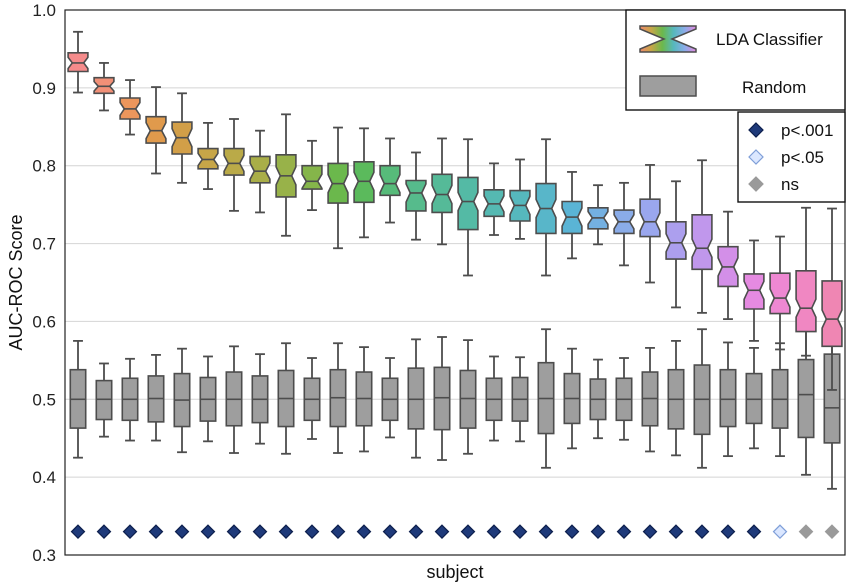  What do you see at coordinates (454, 572) in the screenshot?
I see `x-axis-label: subject` at bounding box center [454, 572].